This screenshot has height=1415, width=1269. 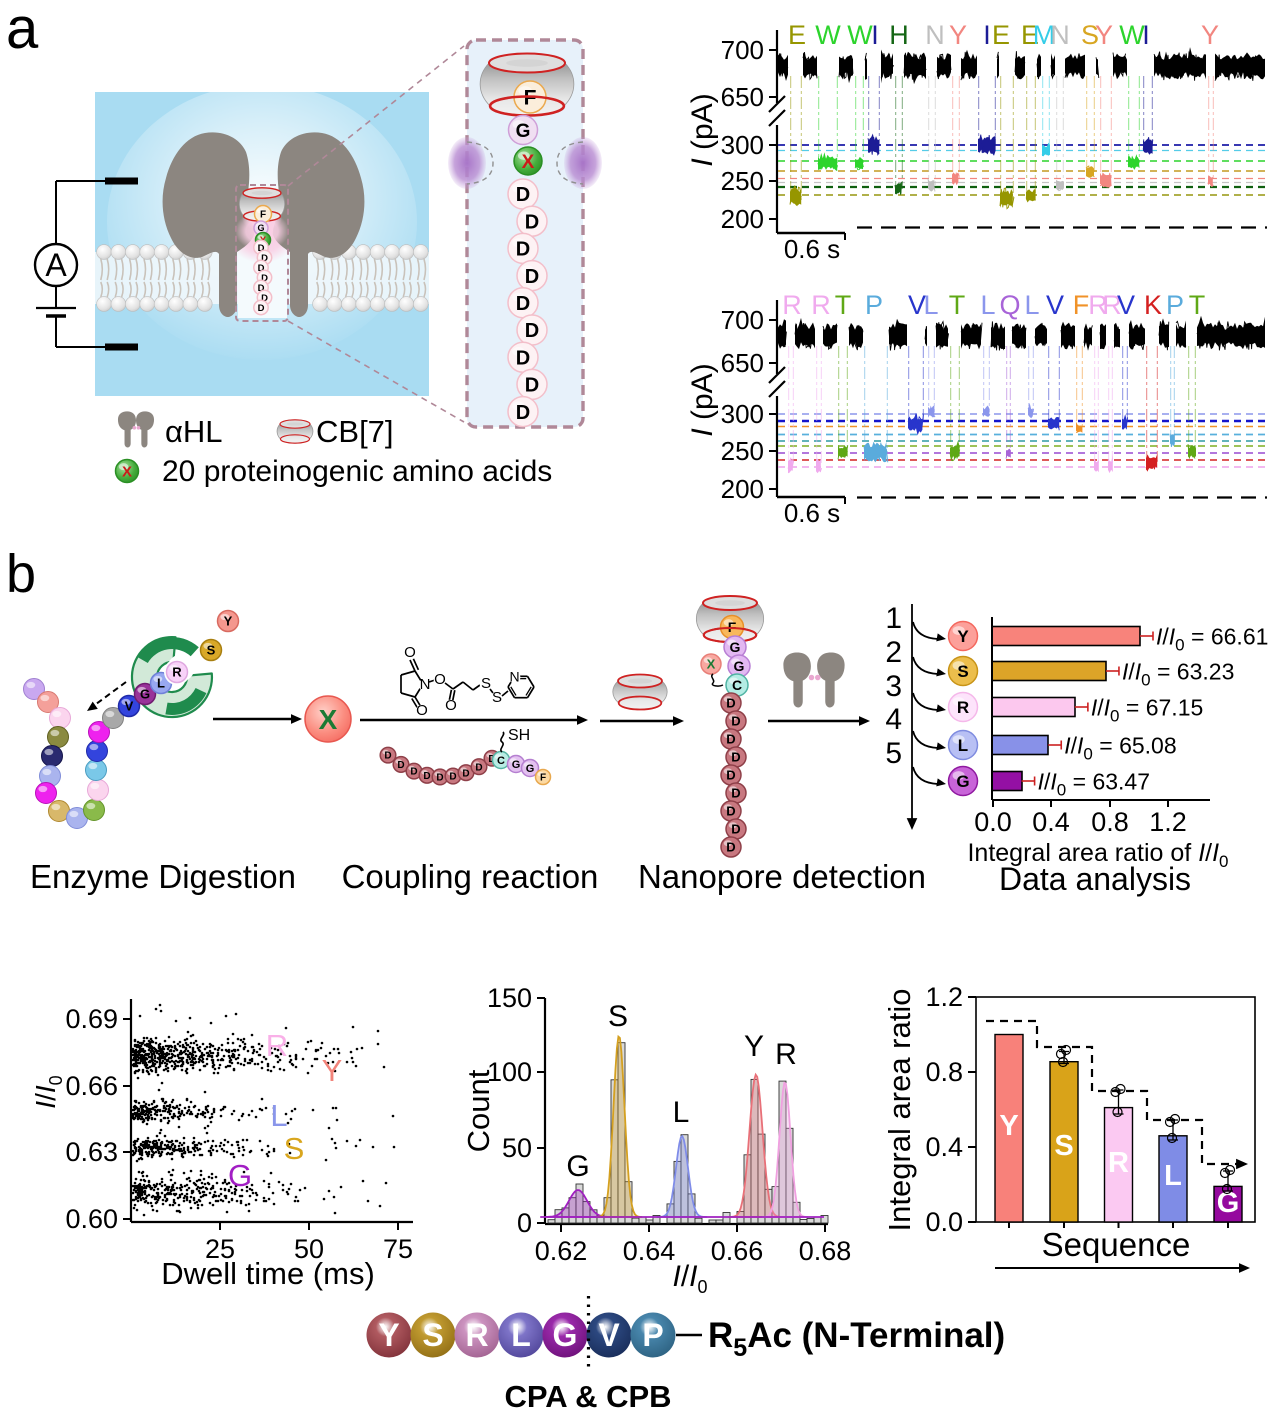 What do you see at coordinates (470, 876) in the screenshot?
I see `svg-text: Coupling reaction` at bounding box center [470, 876].